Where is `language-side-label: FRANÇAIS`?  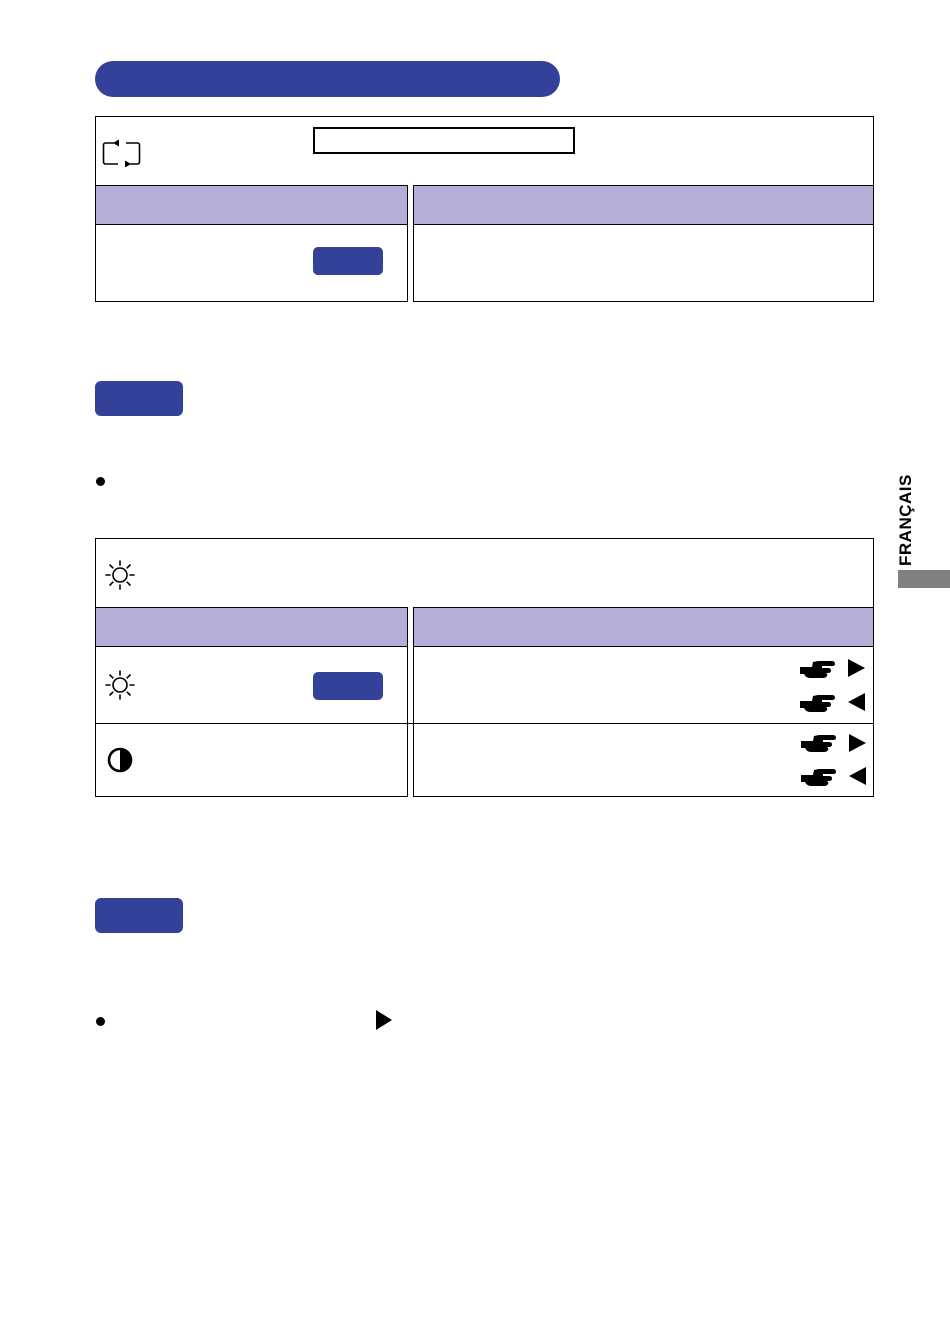 language-side-label: FRANÇAIS is located at coordinates (905, 520).